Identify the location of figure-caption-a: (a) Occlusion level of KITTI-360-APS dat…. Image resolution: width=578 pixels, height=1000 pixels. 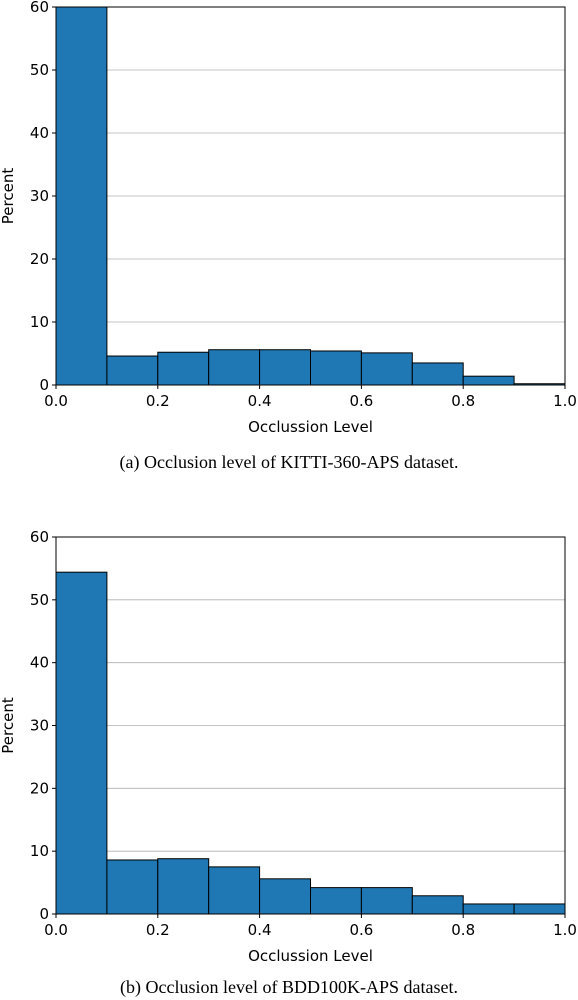
(289, 462).